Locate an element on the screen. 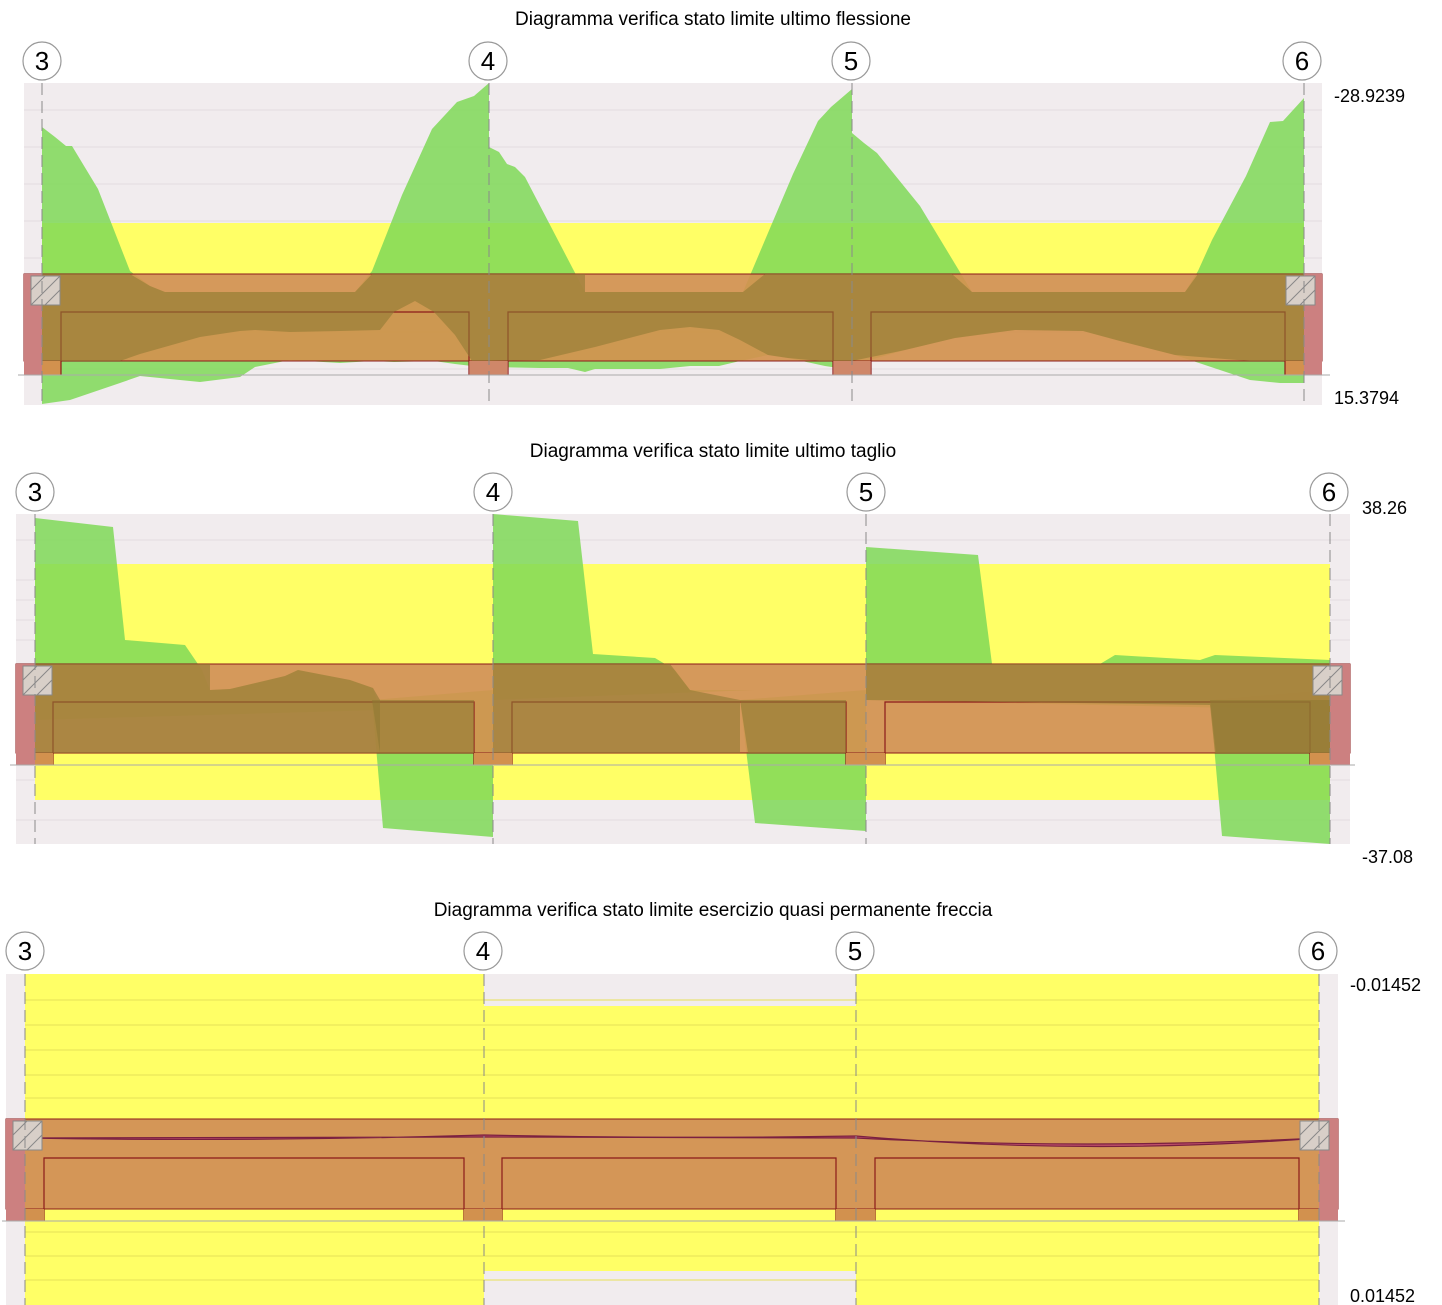  shear-demand-positive is located at coordinates (624, 607).